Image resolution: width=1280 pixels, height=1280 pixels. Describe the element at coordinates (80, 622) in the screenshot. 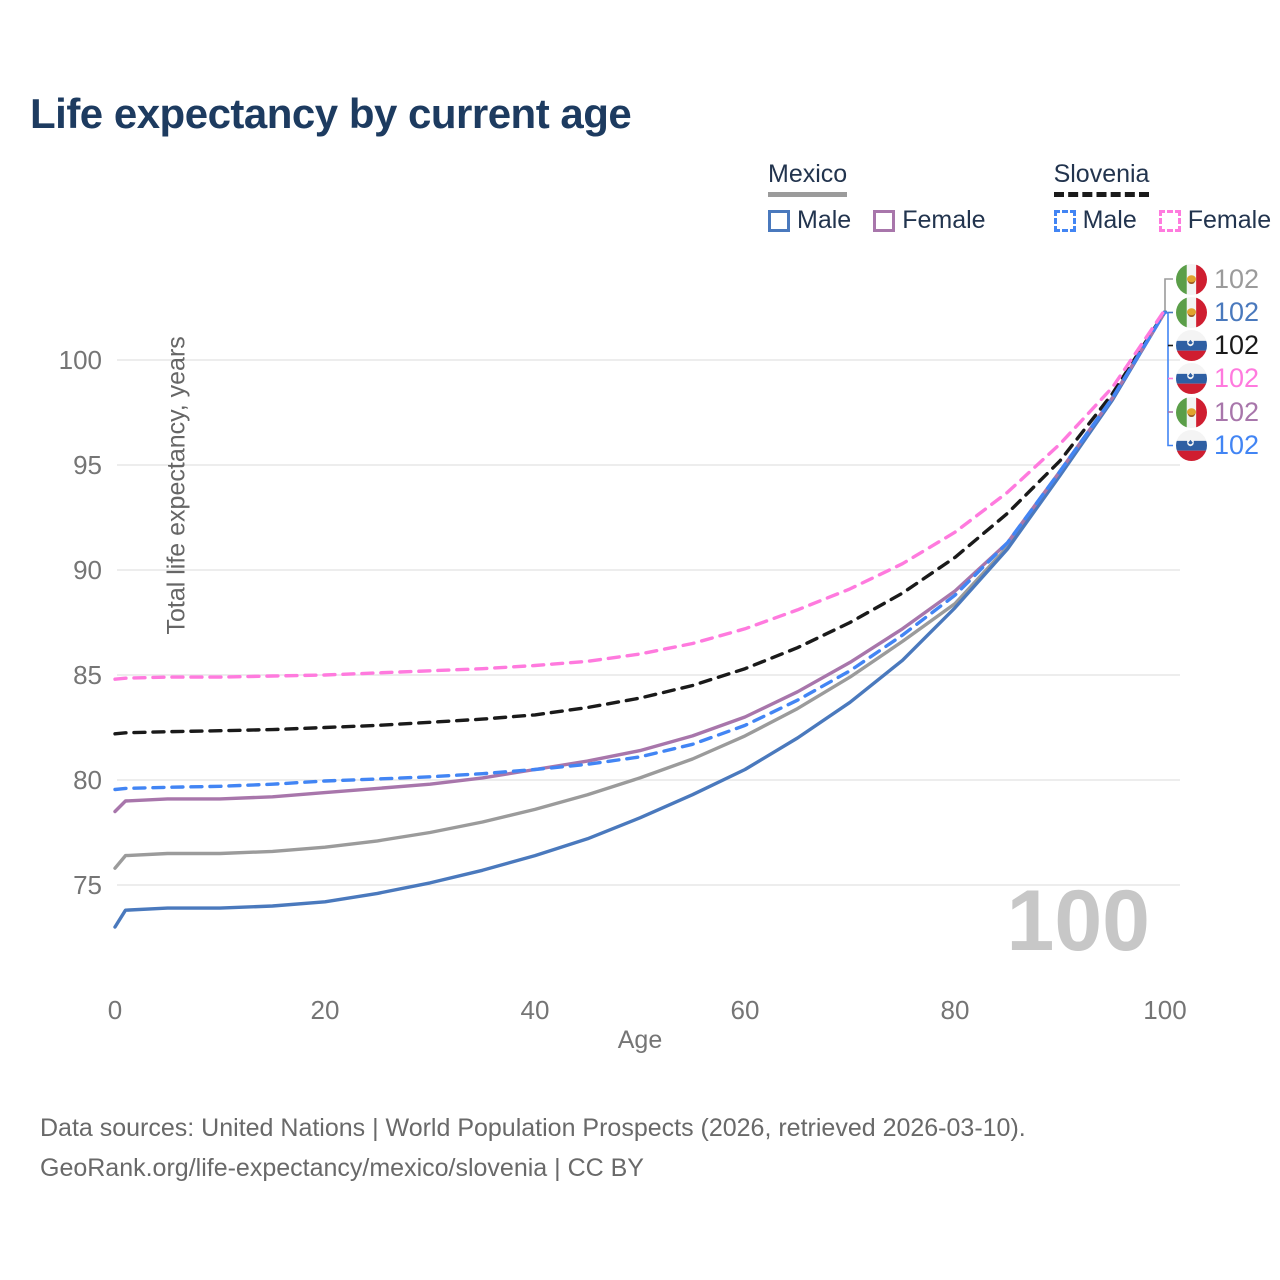

I see `y-axis-tick-labels: 75 80 85 90 95 100` at that location.